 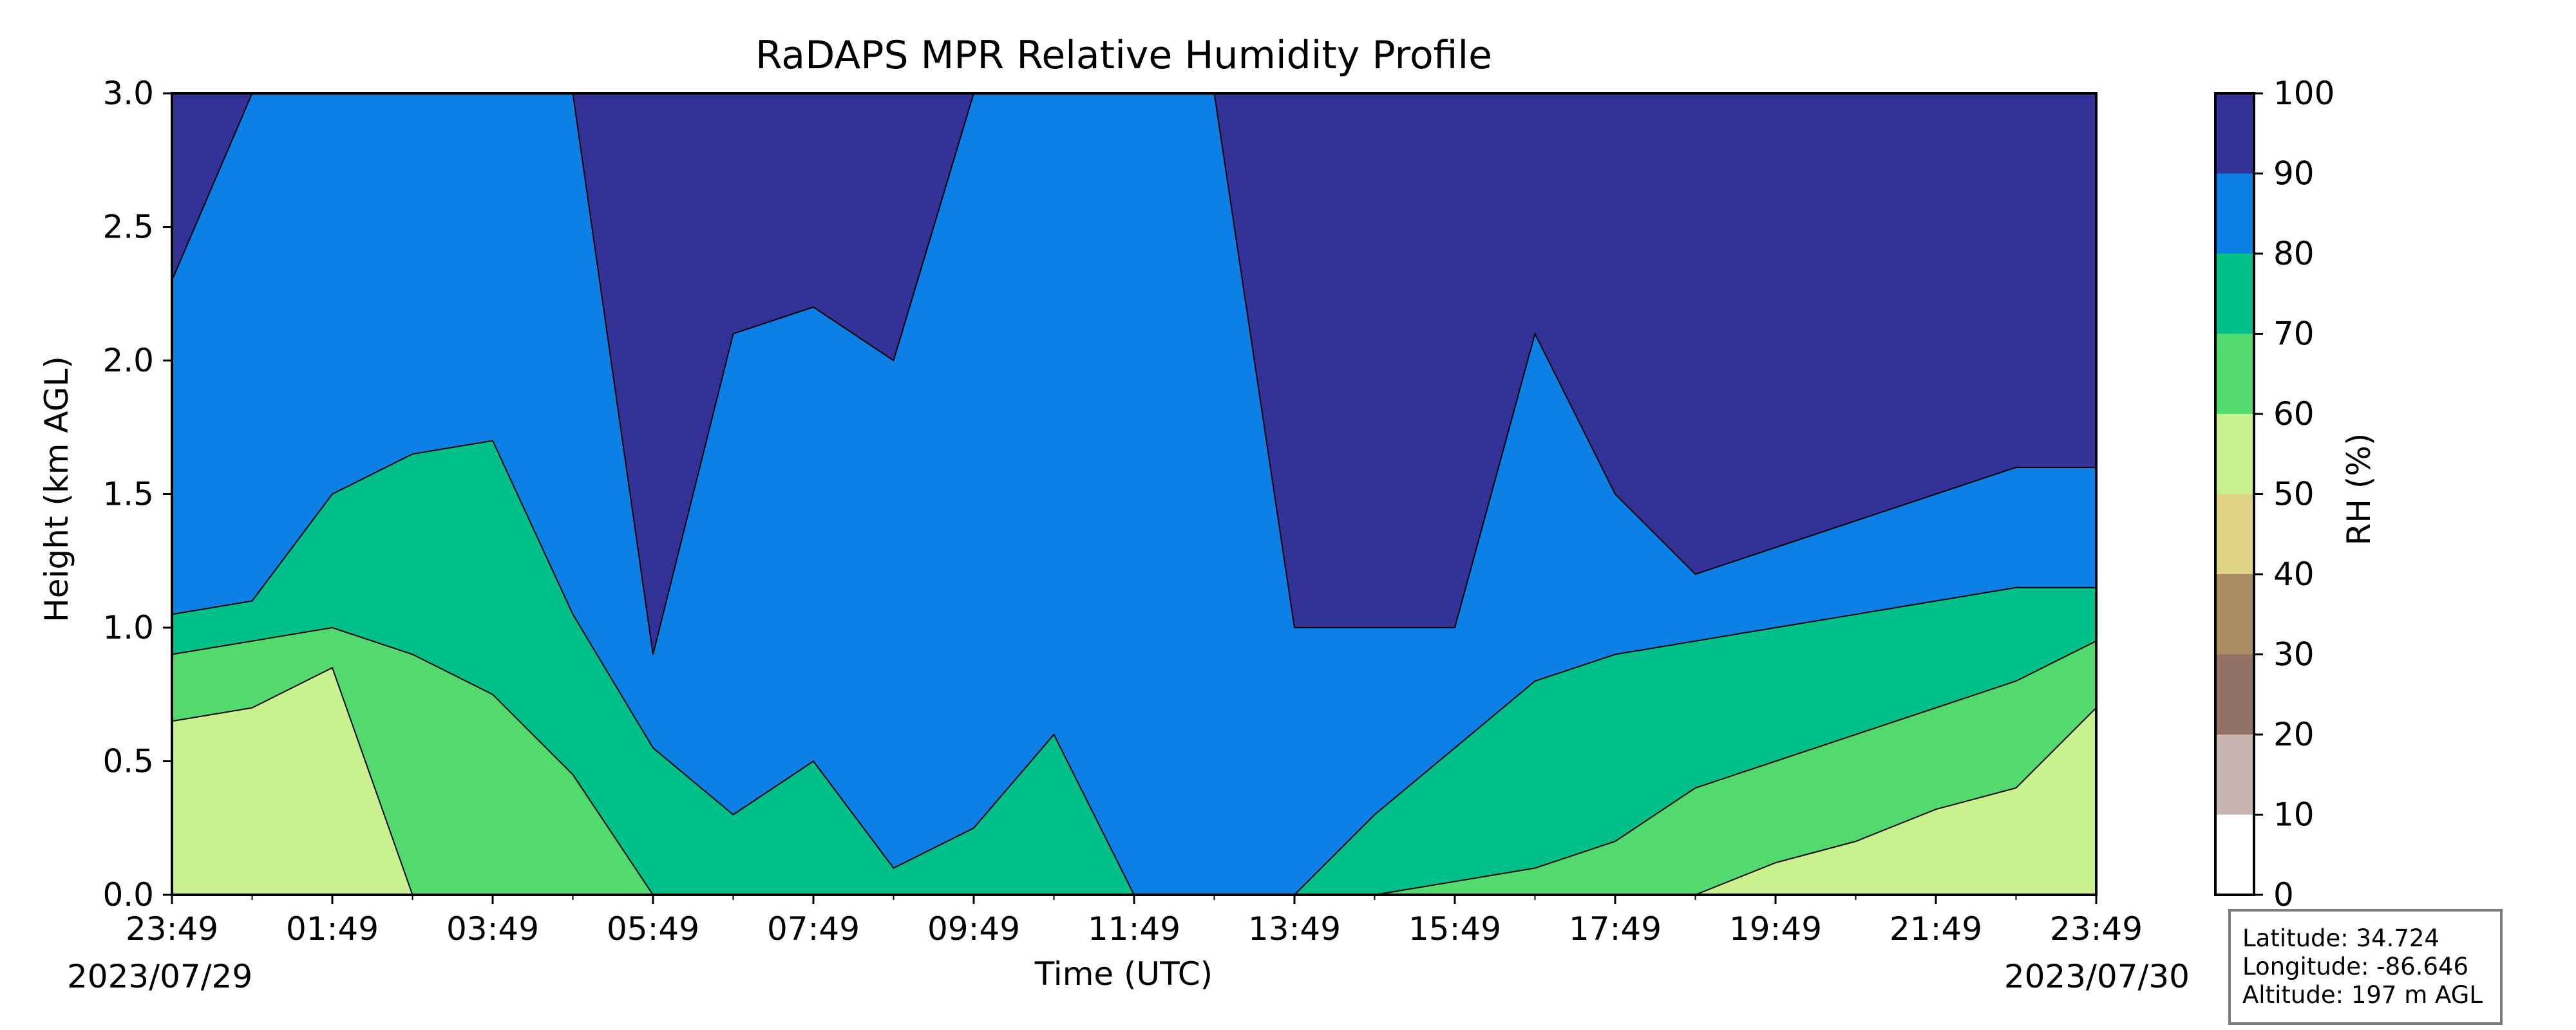 I want to click on x-tick-label: 01:49, so click(x=333, y=929).